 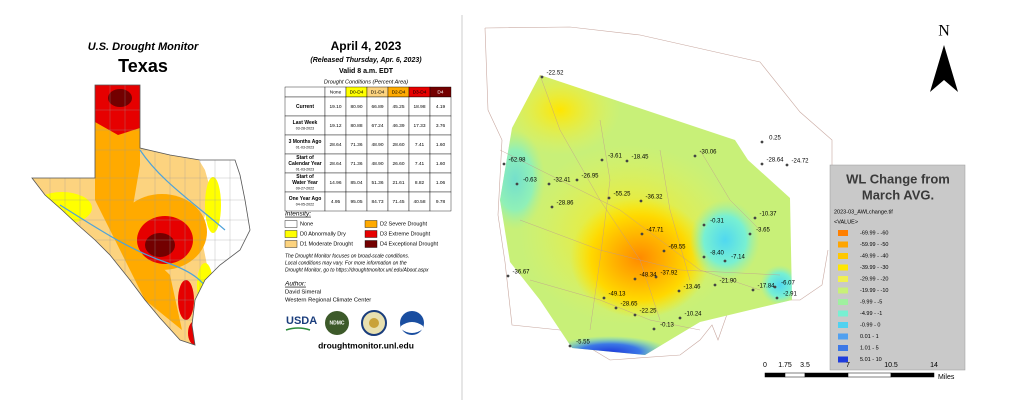 What do you see at coordinates (291, 234) in the screenshot?
I see `intensity-swatch` at bounding box center [291, 234].